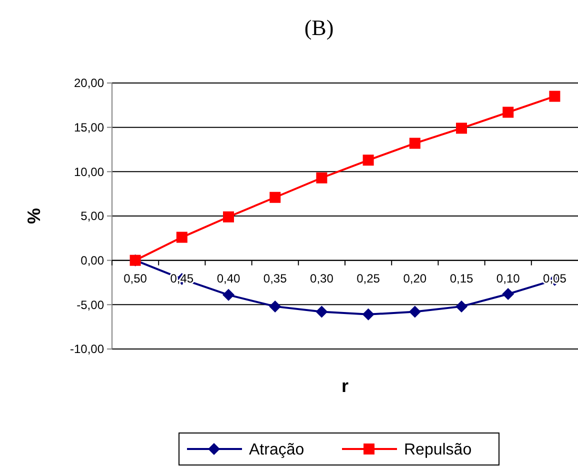 The width and height of the screenshot is (578, 476). Describe the element at coordinates (415, 278) in the screenshot. I see `x-tick-label: 0,20` at that location.